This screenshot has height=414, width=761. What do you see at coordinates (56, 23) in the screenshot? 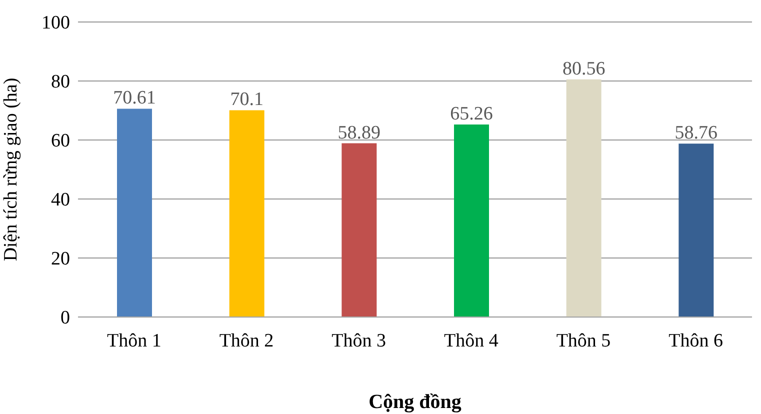
I see `y-tick-label: 100` at bounding box center [56, 23].